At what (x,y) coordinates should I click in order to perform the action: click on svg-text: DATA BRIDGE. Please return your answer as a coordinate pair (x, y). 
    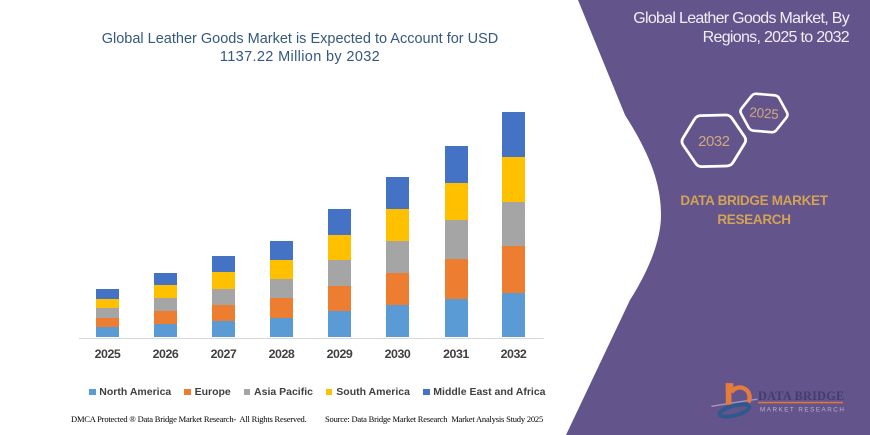
    Looking at the image, I should click on (801, 396).